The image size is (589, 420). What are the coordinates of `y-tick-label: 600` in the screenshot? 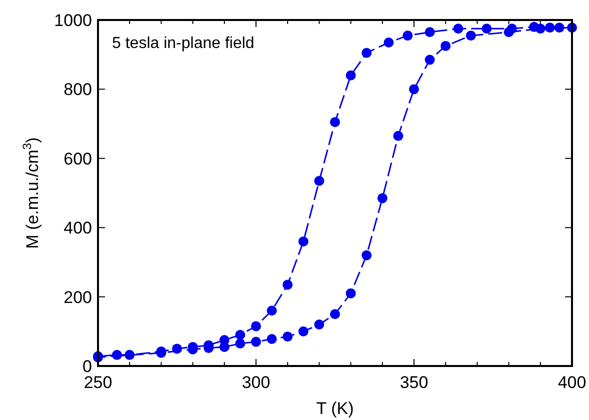 It's located at (78, 158).